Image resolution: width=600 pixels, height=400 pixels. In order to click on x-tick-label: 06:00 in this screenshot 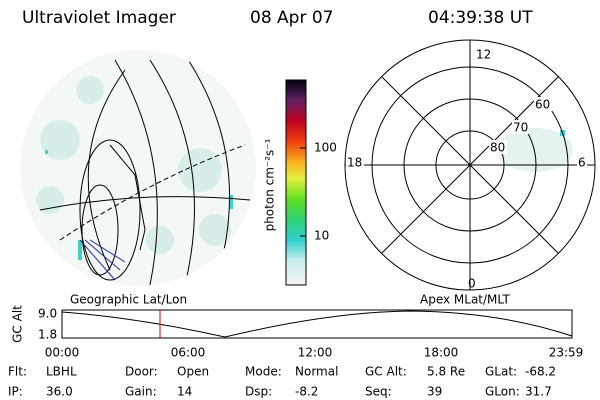, I will do `click(188, 353)`.